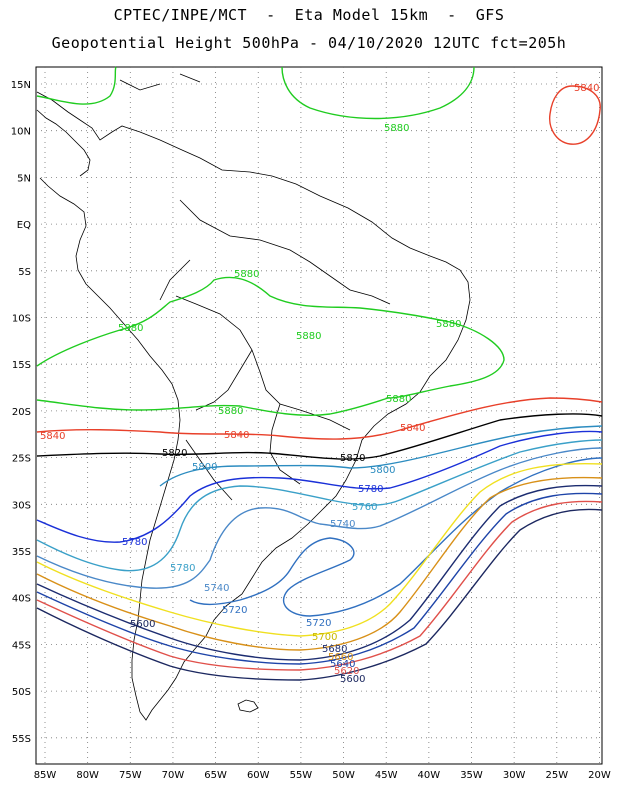 The image size is (618, 800). Describe the element at coordinates (471, 775) in the screenshot. I see `longitude-tick-label: 35W` at that location.